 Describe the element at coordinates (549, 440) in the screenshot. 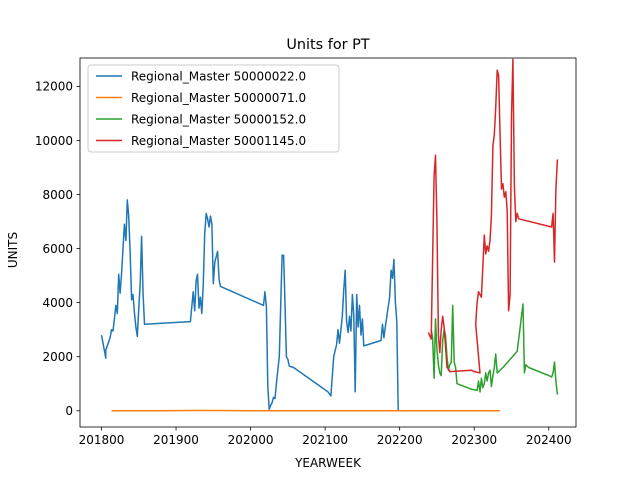

I see `x-tick-label: 202400` at that location.